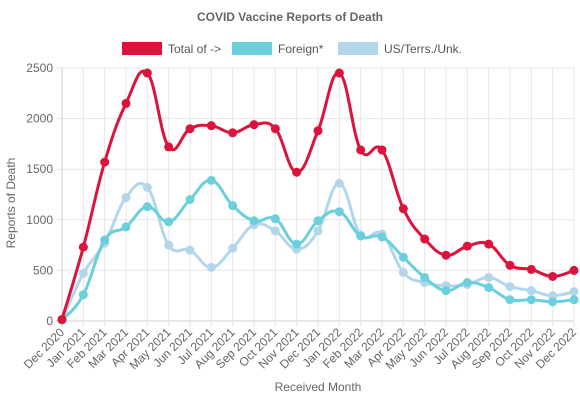 The image size is (580, 400). I want to click on y-tick-label: 0, so click(49, 321).